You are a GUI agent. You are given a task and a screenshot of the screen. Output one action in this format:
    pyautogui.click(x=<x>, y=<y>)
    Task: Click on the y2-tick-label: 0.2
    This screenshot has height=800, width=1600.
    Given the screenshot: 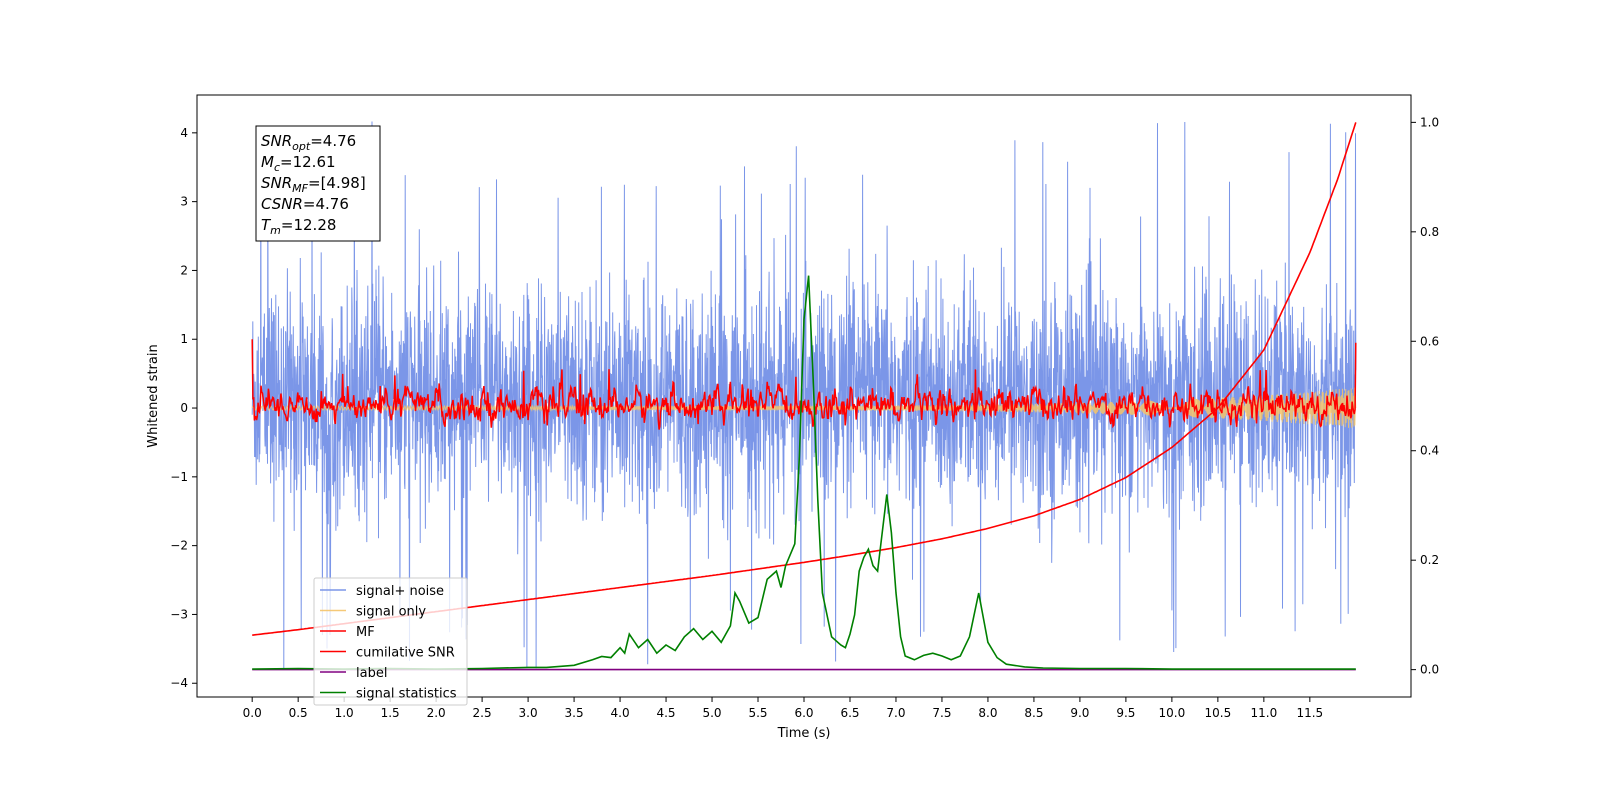 What is the action you would take?
    pyautogui.click(x=1429, y=560)
    